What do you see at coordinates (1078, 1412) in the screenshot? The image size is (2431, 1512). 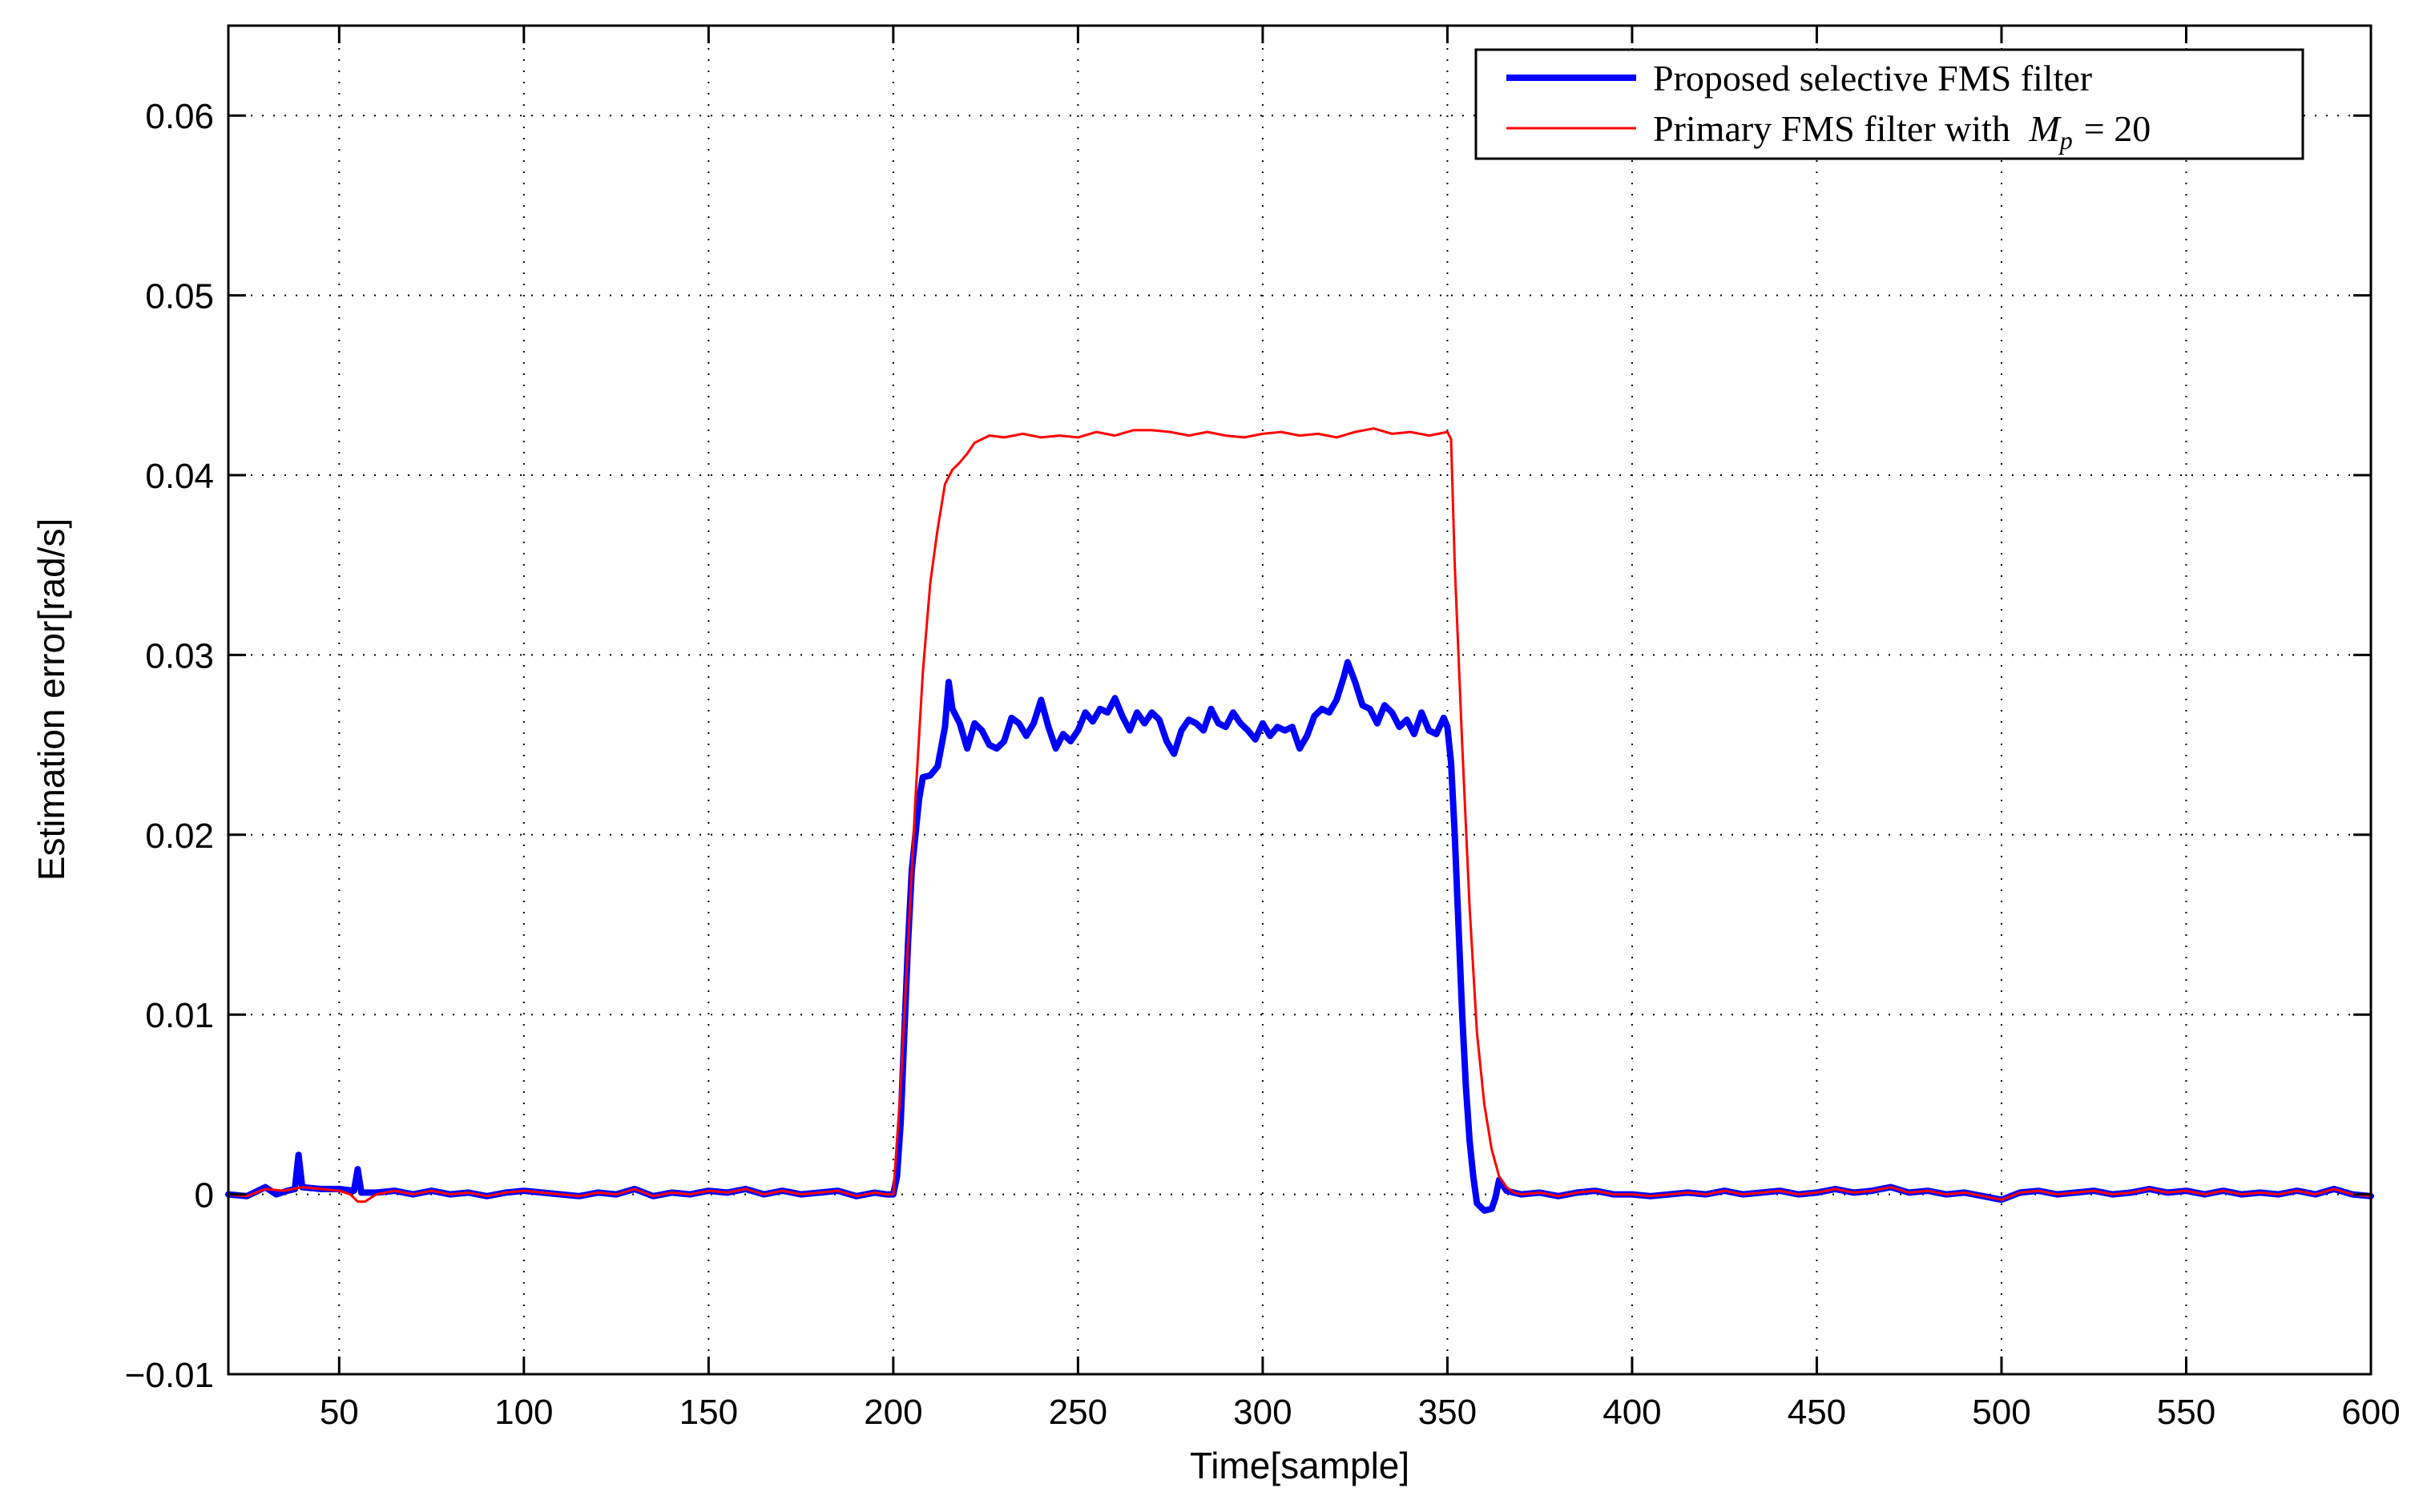 I see `x-tick-label: 250` at bounding box center [1078, 1412].